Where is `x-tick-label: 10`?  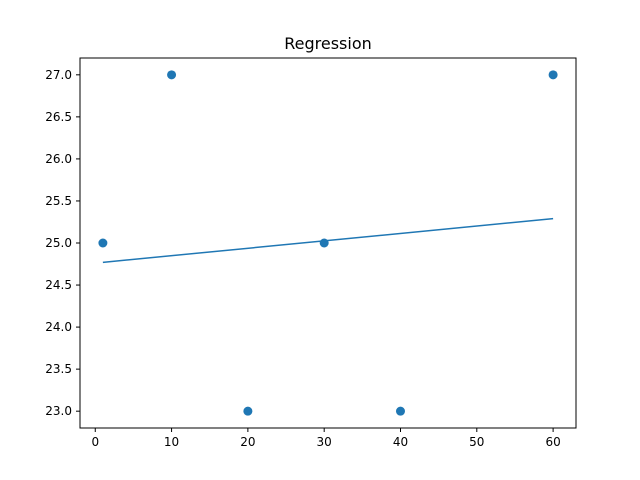
x-tick-label: 10 is located at coordinates (171, 442).